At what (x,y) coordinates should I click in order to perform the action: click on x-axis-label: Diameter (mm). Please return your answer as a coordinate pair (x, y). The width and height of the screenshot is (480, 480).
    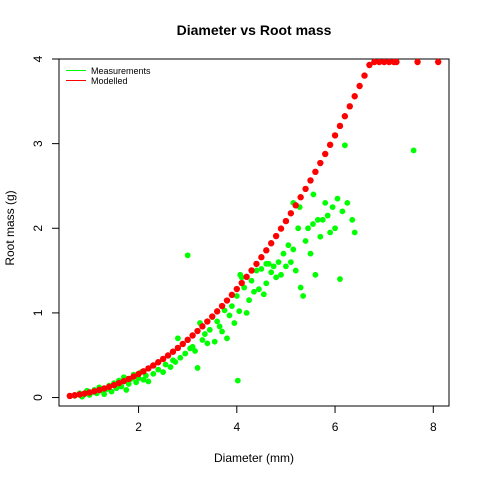
    Looking at the image, I should click on (254, 458).